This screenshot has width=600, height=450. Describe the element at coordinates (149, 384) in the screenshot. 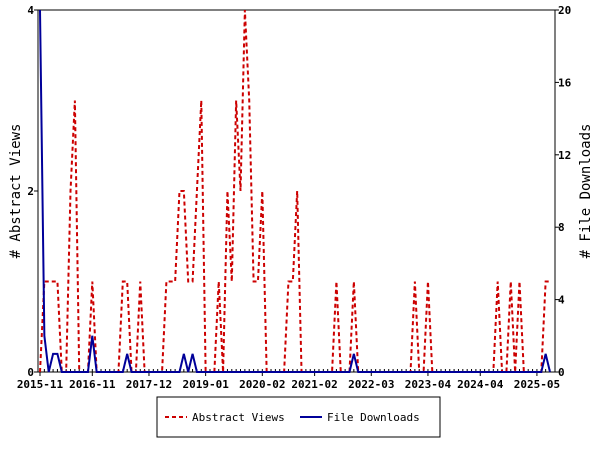

I see `x-tick-label: 2017-12` at that location.